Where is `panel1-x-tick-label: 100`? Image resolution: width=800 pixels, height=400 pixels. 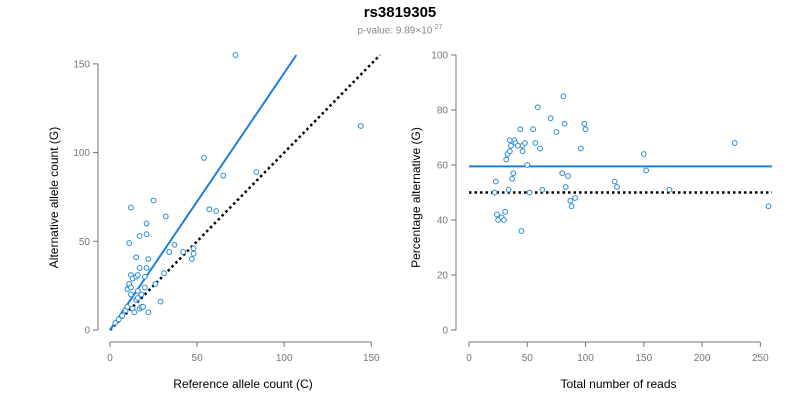
panel1-x-tick-label: 100 is located at coordinates (284, 358).